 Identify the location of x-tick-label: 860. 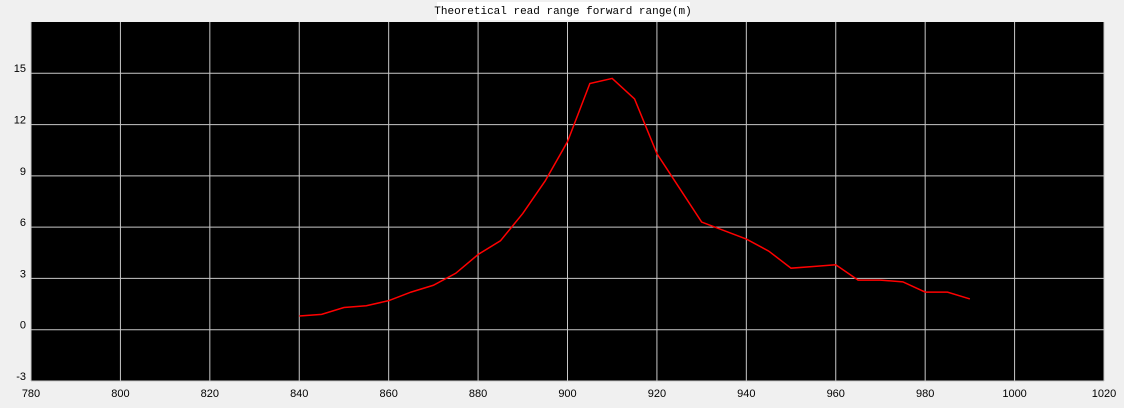
(388, 394).